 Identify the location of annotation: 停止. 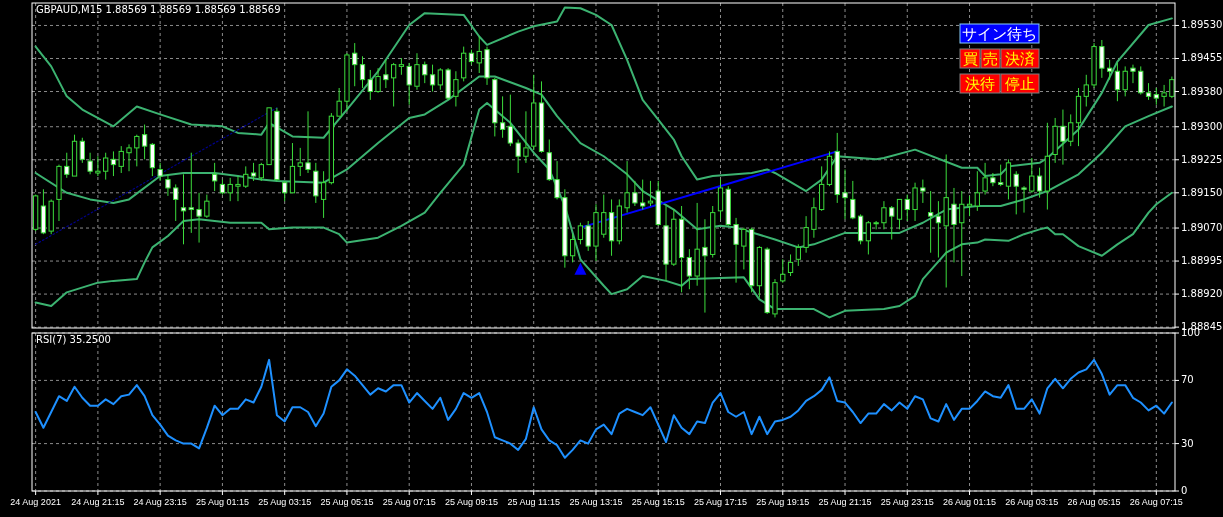
(1020, 84).